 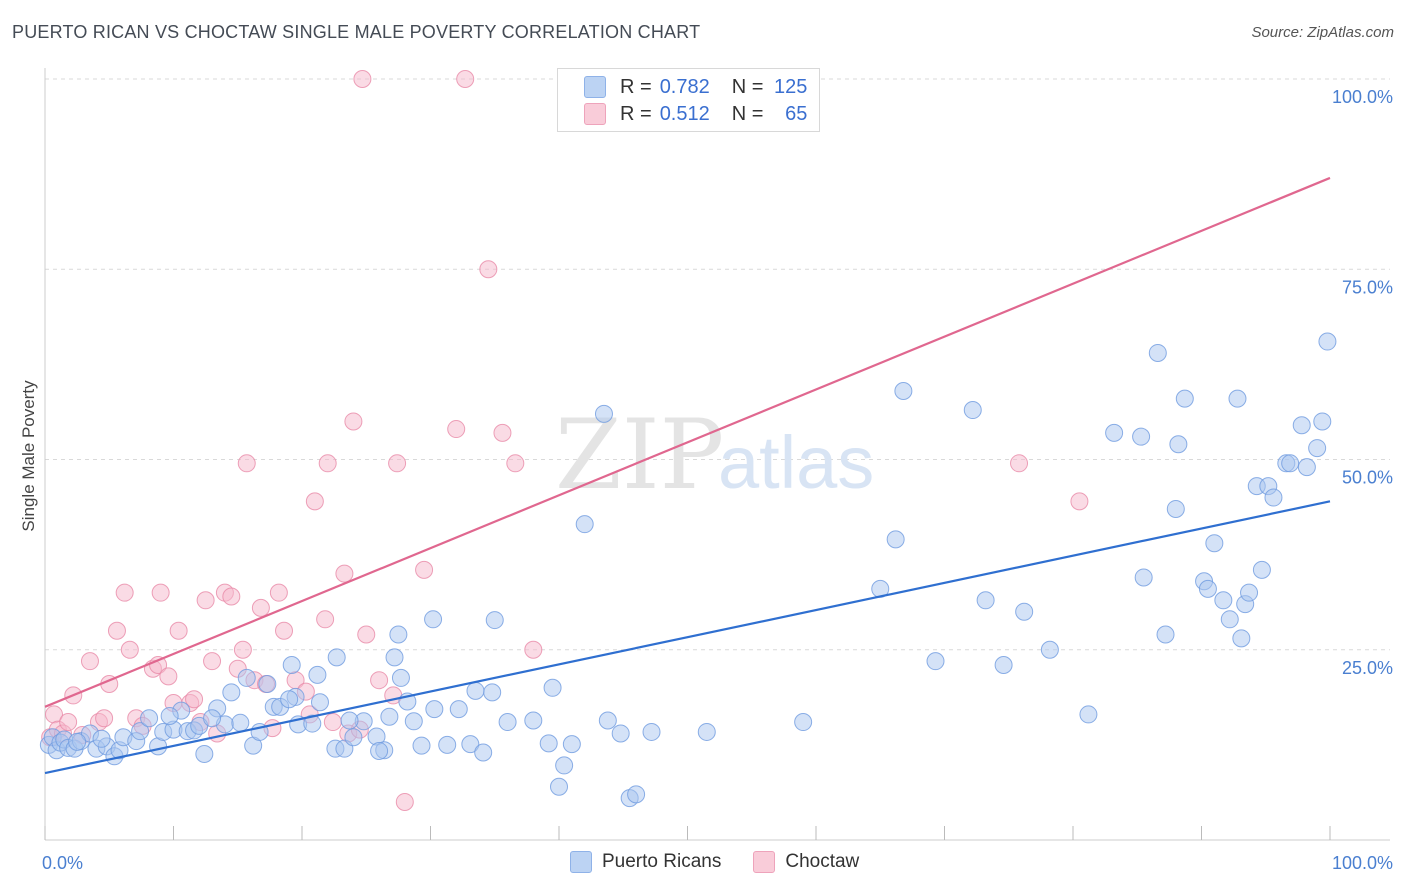 What do you see at coordinates (730, 862) in the screenshot?
I see `series-legend: Puerto Ricans Choctaw` at bounding box center [730, 862].